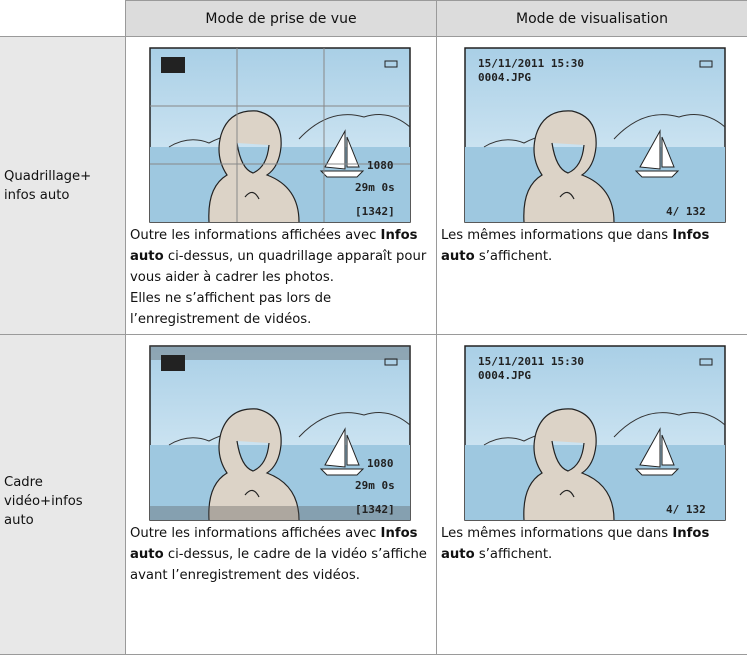 The image size is (747, 655). Describe the element at coordinates (48, 176) in the screenshot. I see `label-line: Quadrillage+` at that location.